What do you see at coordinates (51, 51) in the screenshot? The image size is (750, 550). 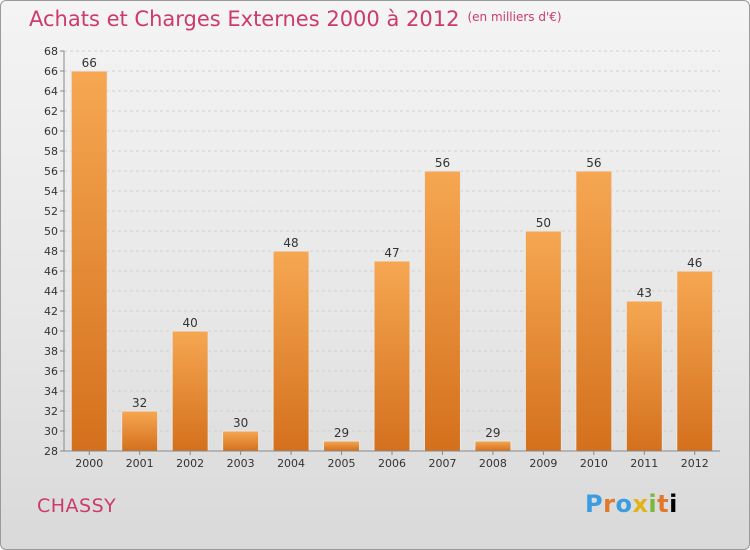 I see `y-tick-label: 68` at bounding box center [51, 51].